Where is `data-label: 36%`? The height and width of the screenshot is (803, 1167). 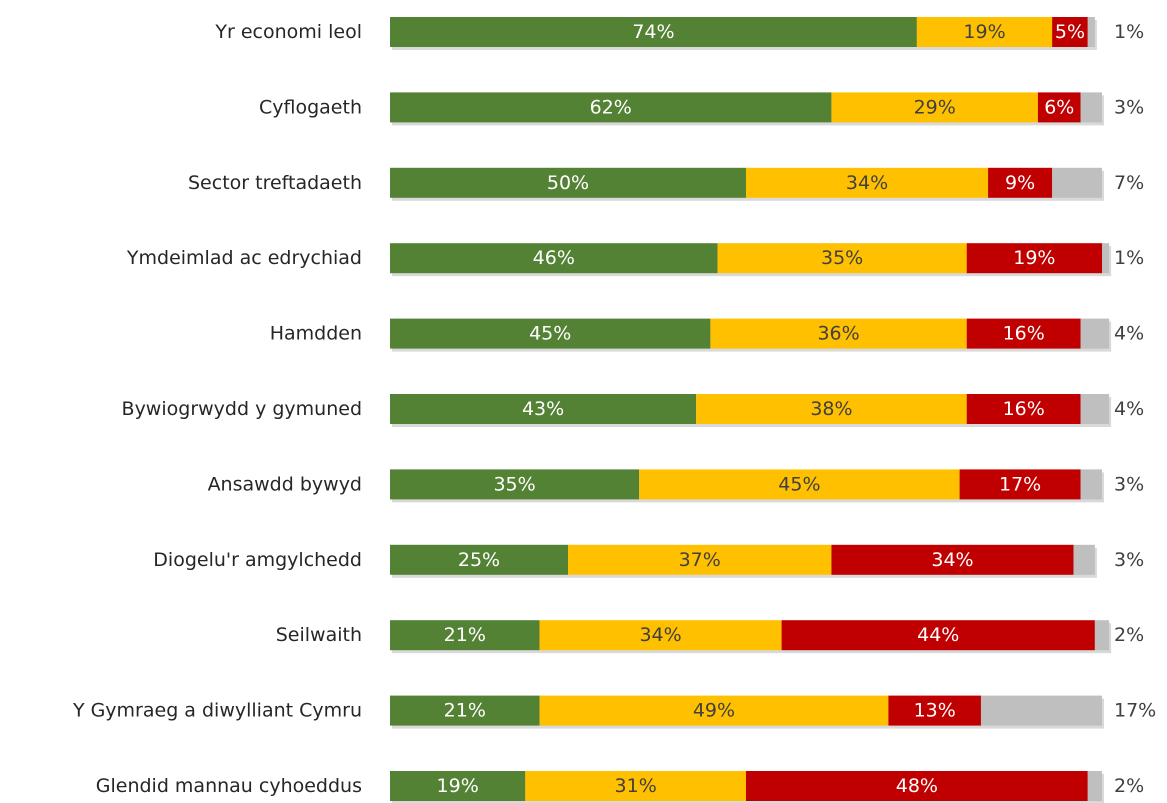
data-label: 36% is located at coordinates (838, 334).